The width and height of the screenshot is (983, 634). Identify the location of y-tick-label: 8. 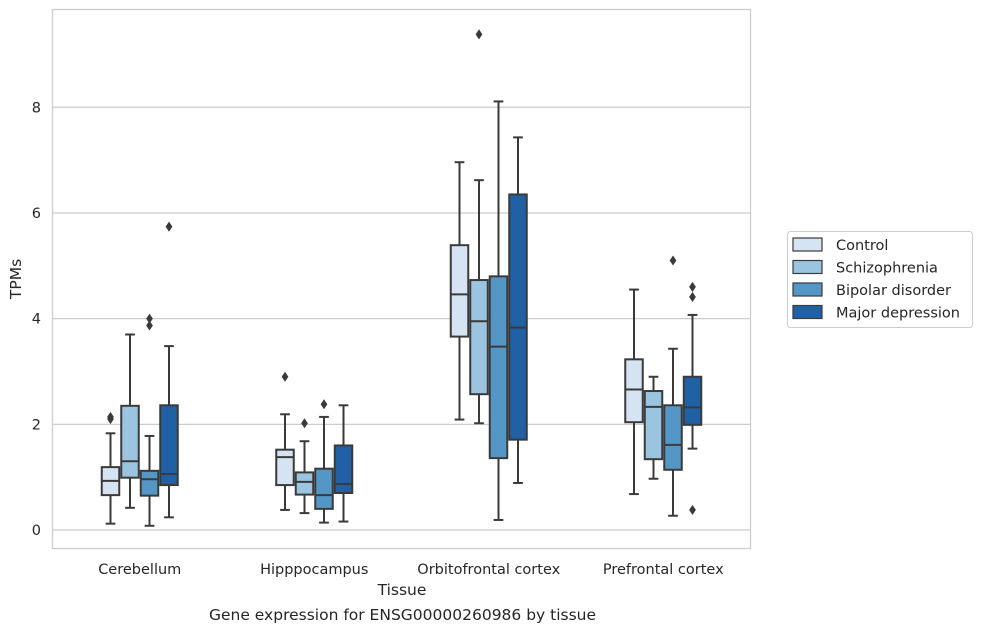
(36, 108).